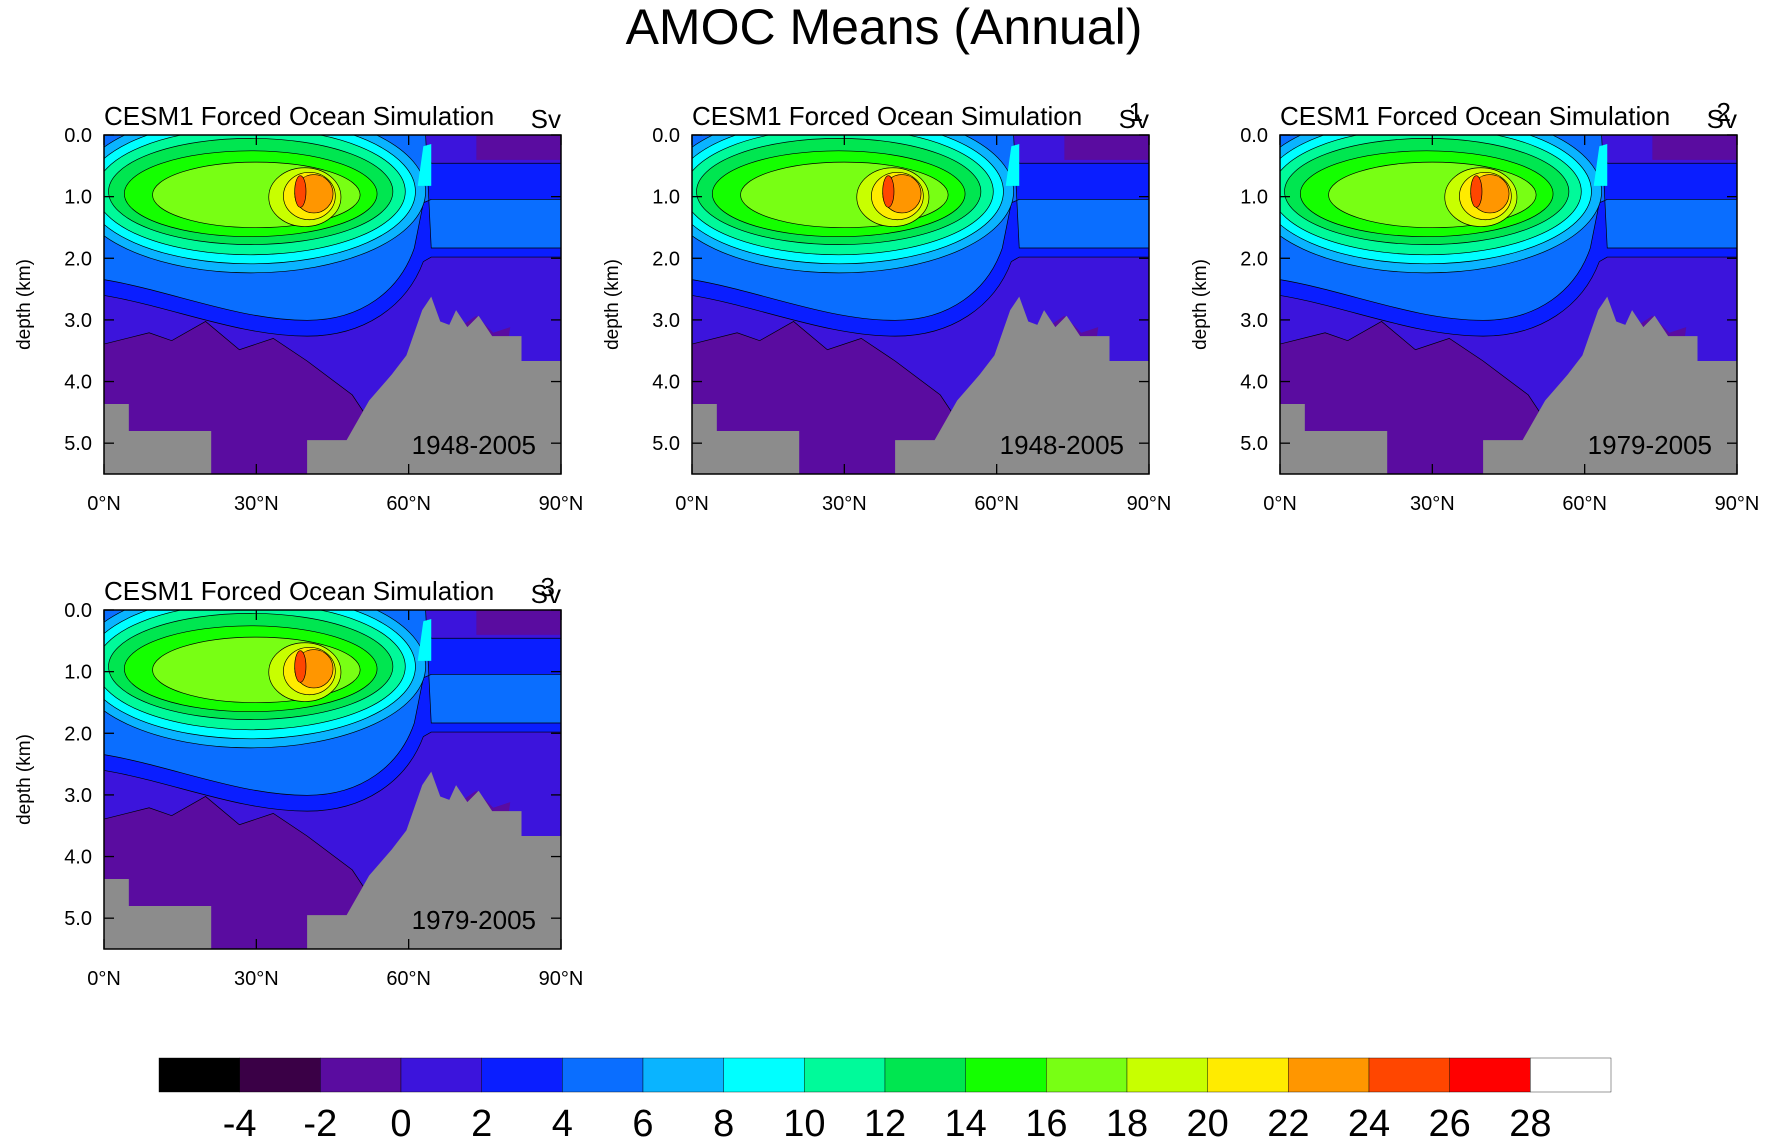 Image resolution: width=1768 pixels, height=1139 pixels. What do you see at coordinates (1369, 1121) in the screenshot?
I see `colorbar-label: 24` at bounding box center [1369, 1121].